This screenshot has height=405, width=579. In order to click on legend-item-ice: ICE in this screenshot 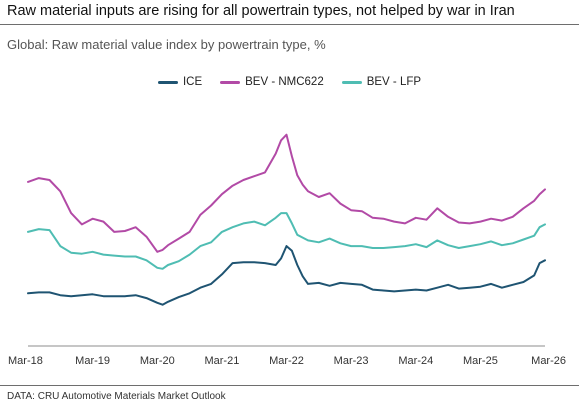, I will do `click(180, 82)`.